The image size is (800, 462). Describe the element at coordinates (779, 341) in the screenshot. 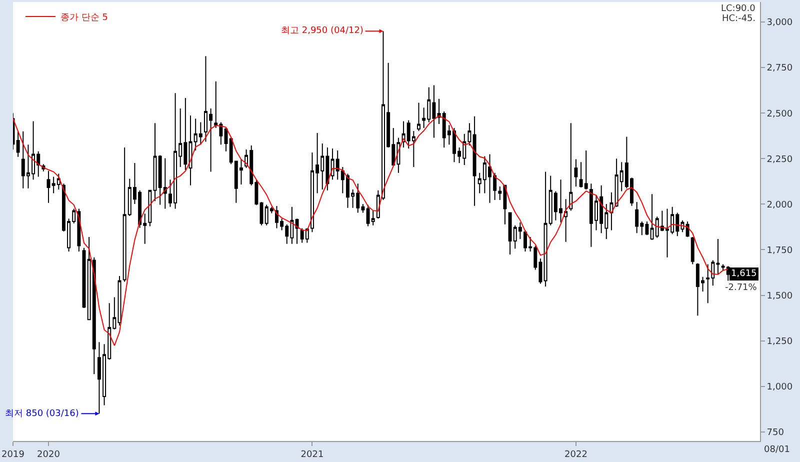

I see `y-tick-label: 1,250` at that location.